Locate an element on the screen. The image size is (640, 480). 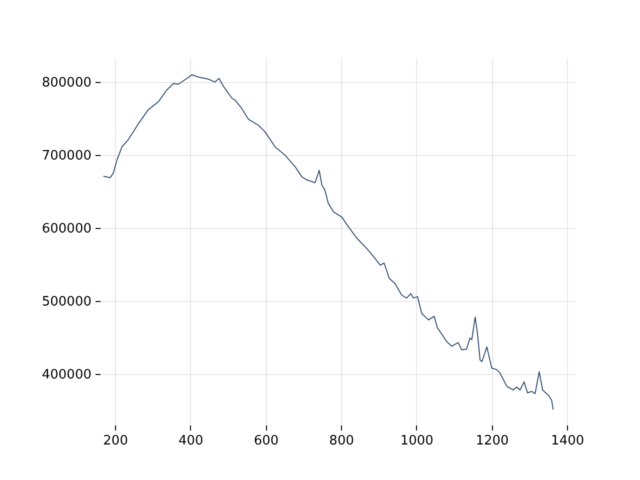
y-tick-label: 600000 is located at coordinates (67, 229).